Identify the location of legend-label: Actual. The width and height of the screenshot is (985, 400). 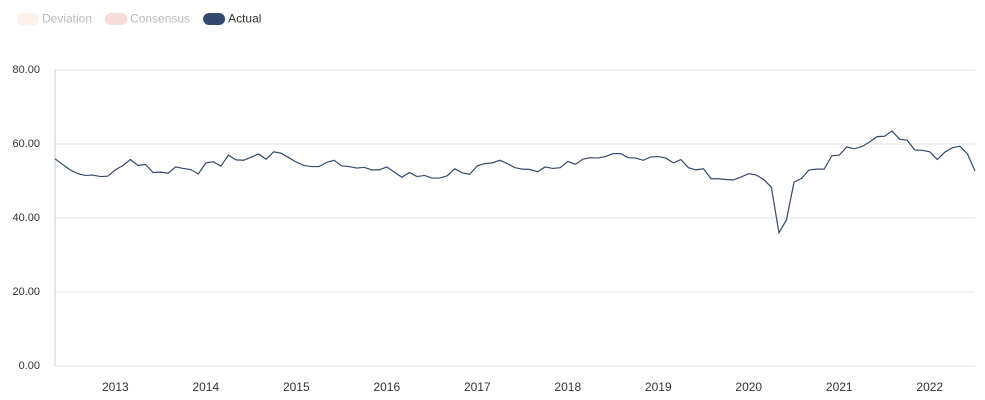
(244, 19).